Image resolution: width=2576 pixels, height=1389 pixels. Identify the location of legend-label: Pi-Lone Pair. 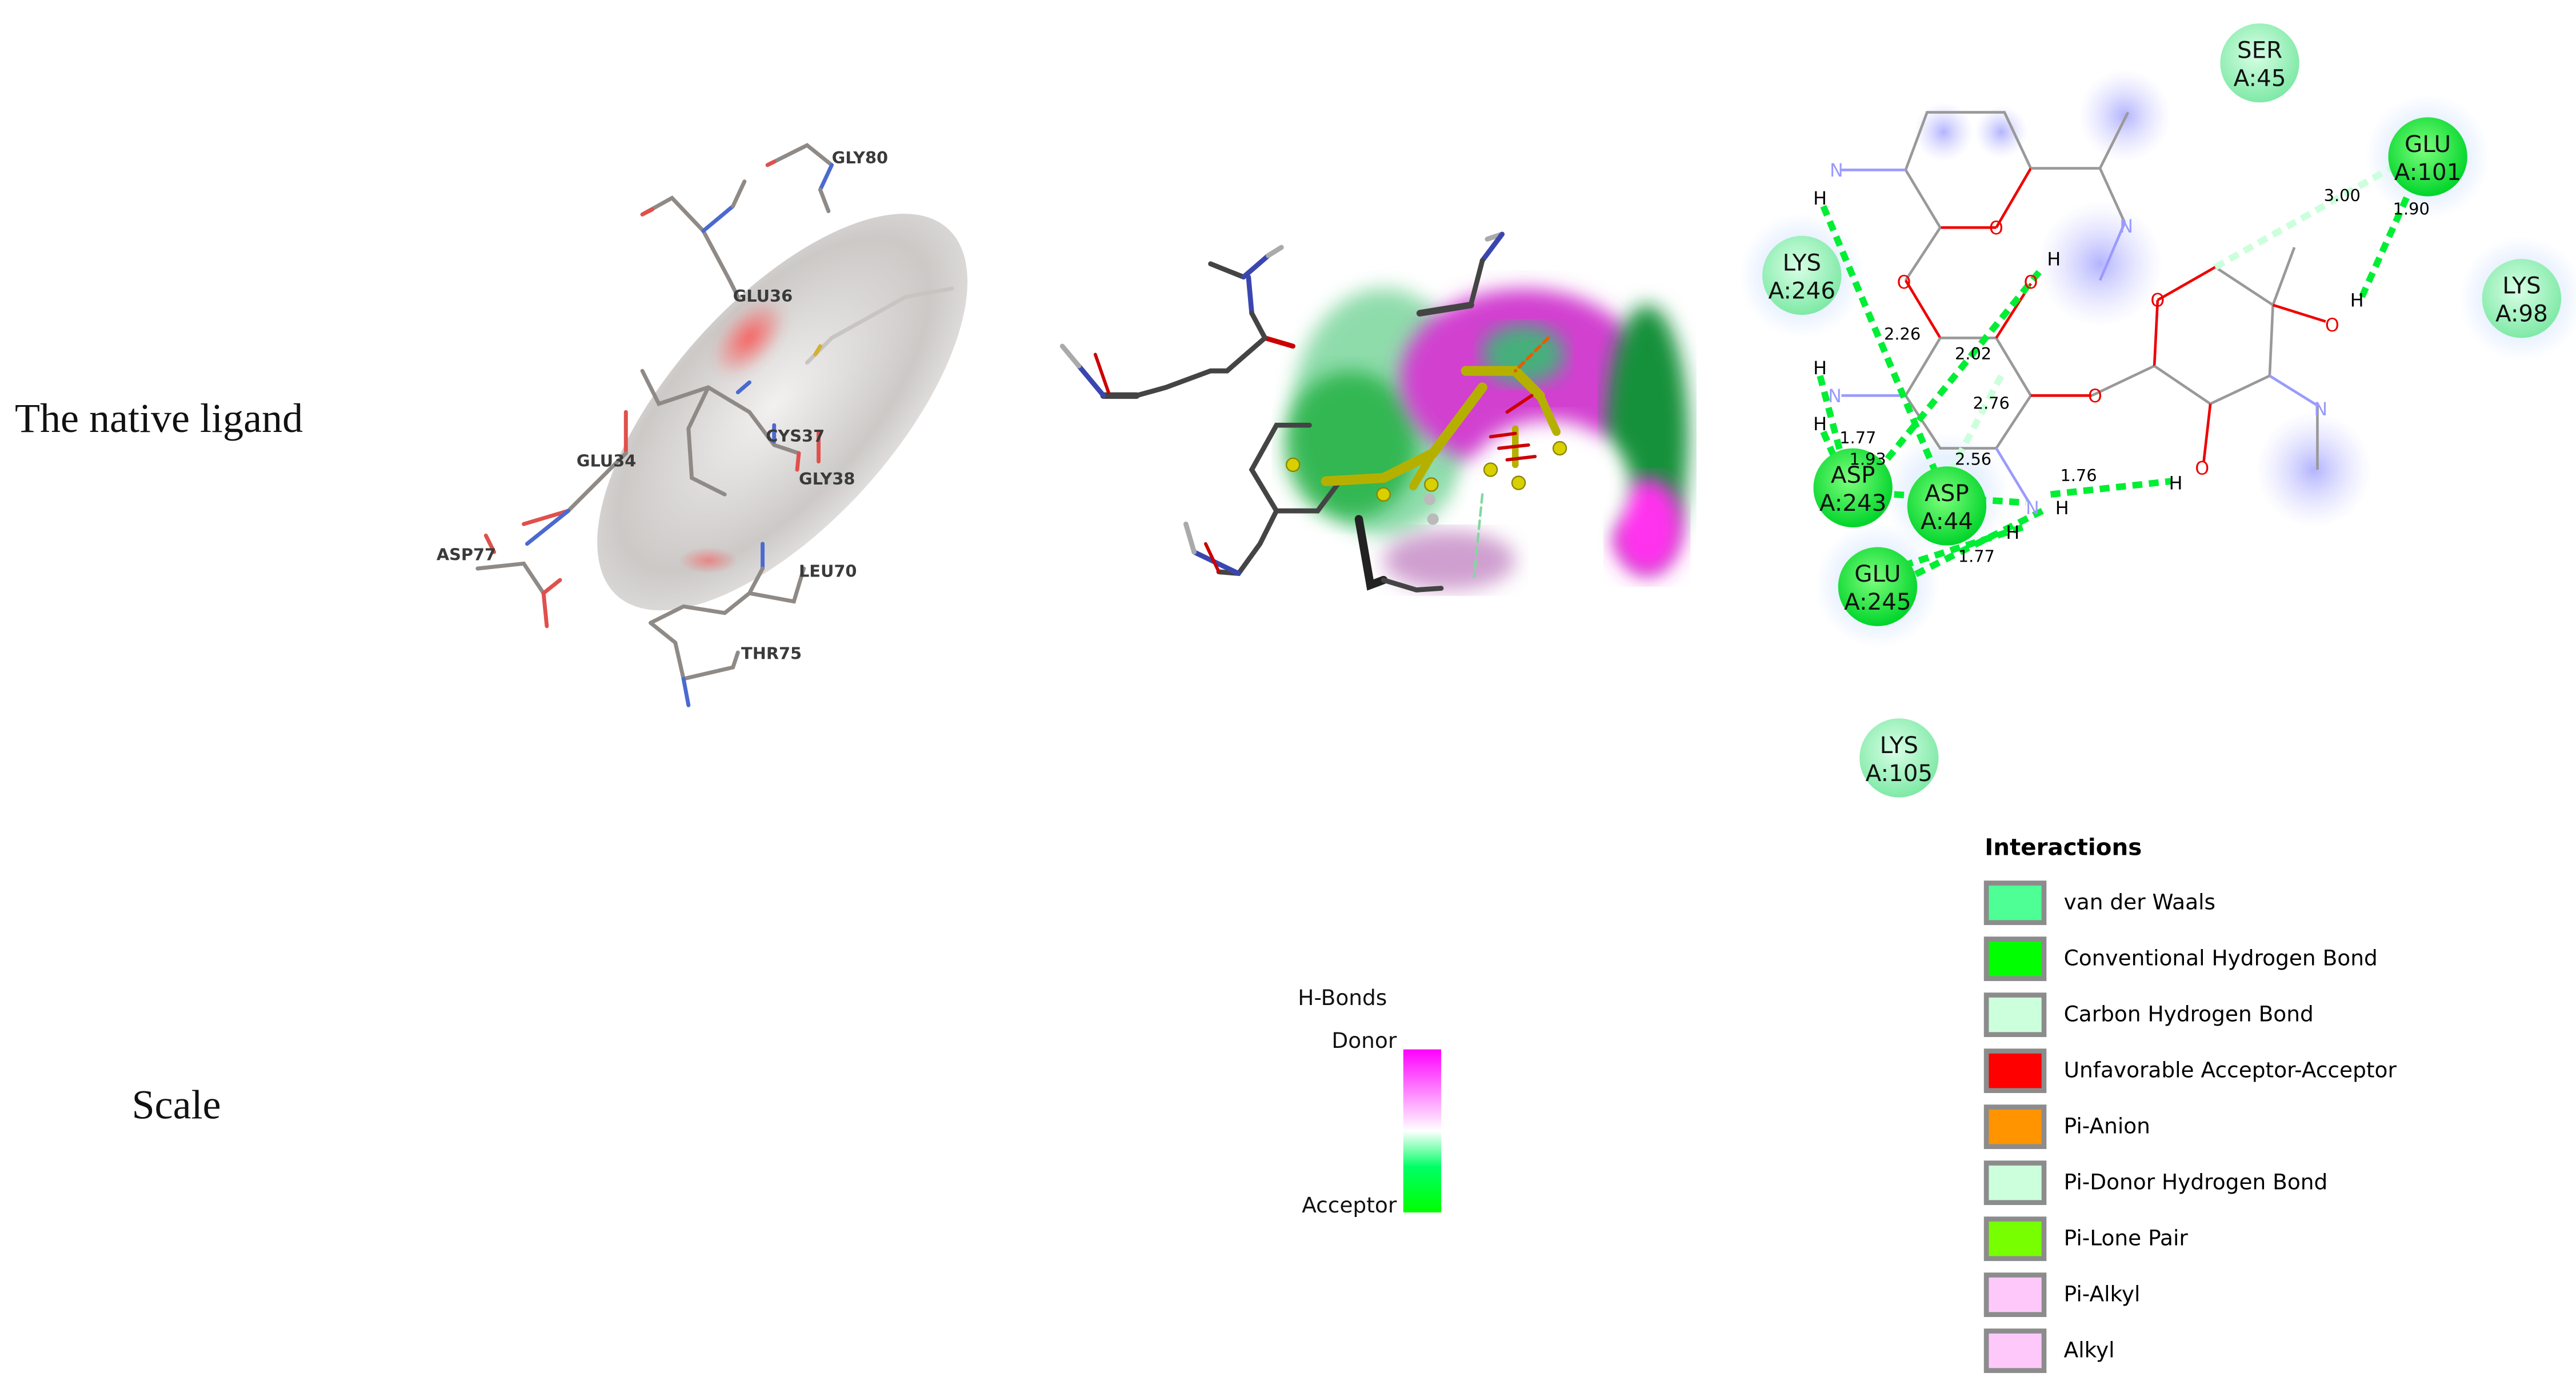
(2126, 1238).